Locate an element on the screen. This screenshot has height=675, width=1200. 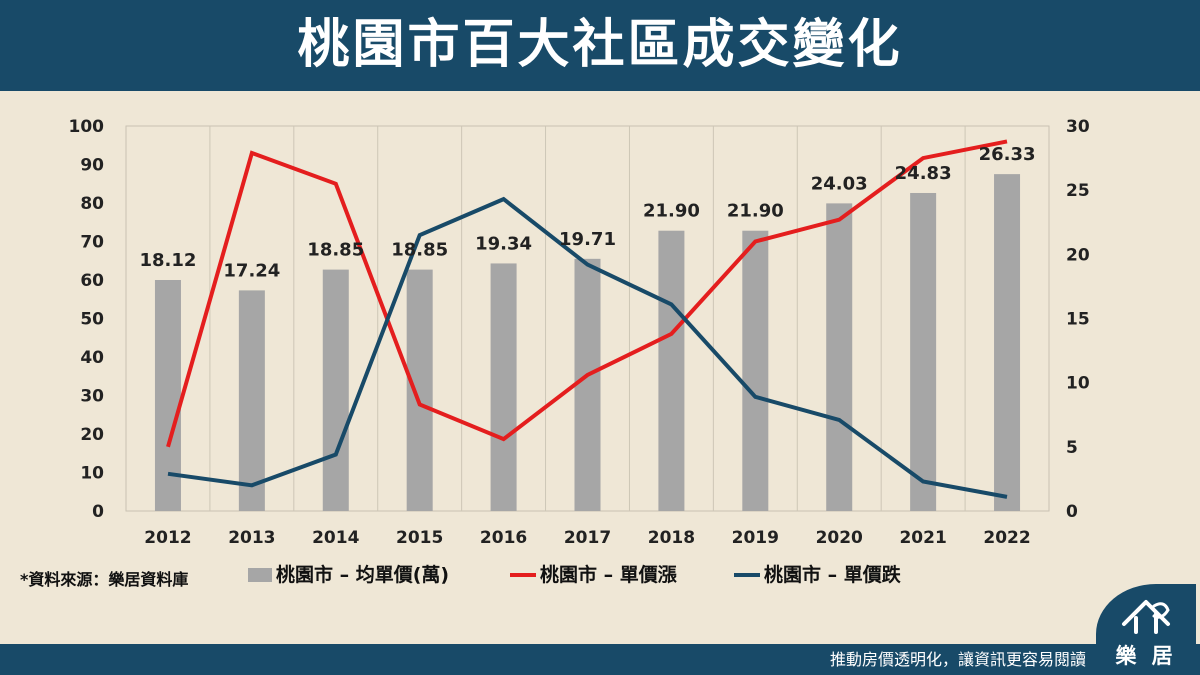
legend-label-fall: 桃園市 – 單價跌 is located at coordinates (832, 575).